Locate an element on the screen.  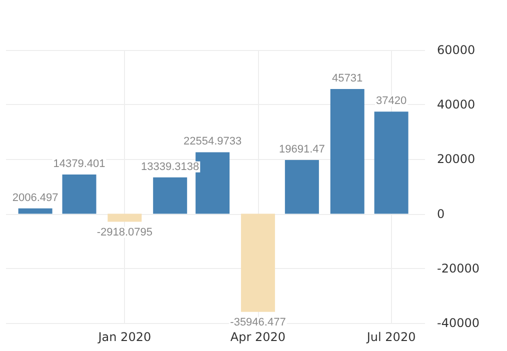
data-label: 14379.401 is located at coordinates (79, 164).